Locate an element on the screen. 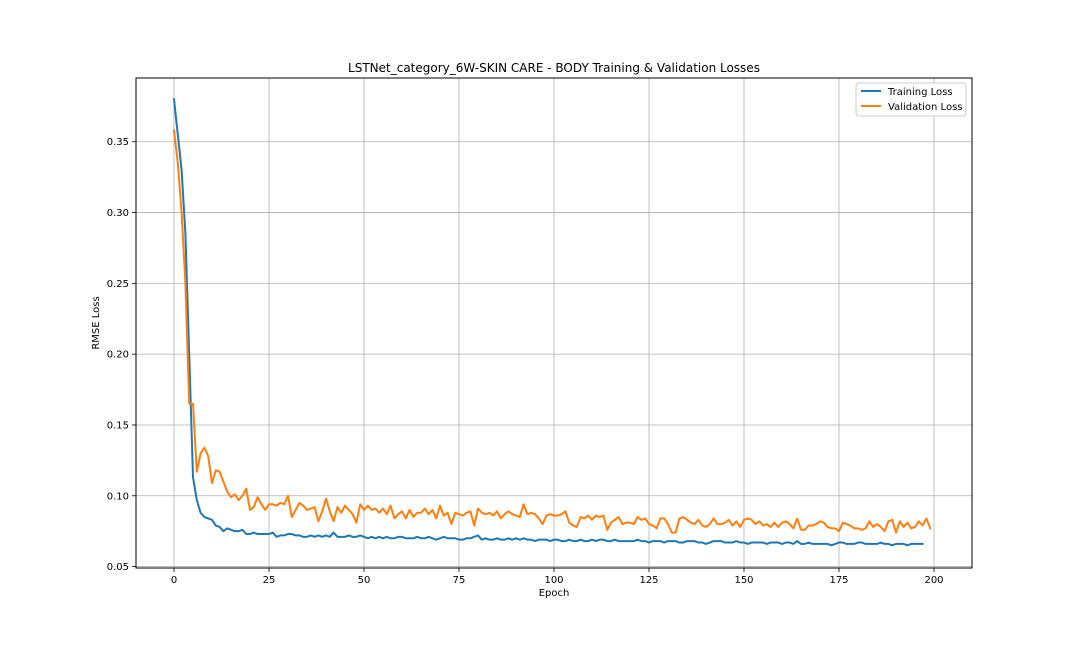 This screenshot has height=648, width=1080. y-tick-label: 0.05 is located at coordinates (118, 567).